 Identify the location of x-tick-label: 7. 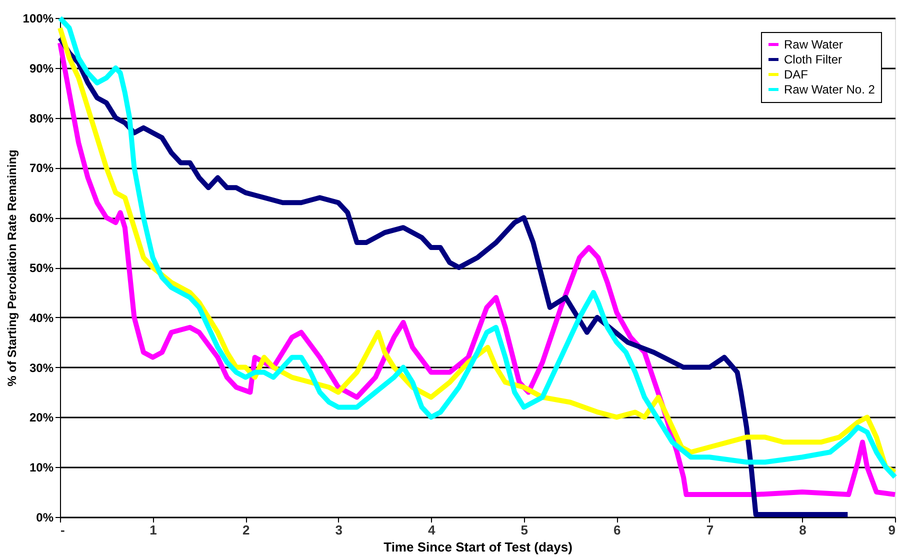
(710, 530).